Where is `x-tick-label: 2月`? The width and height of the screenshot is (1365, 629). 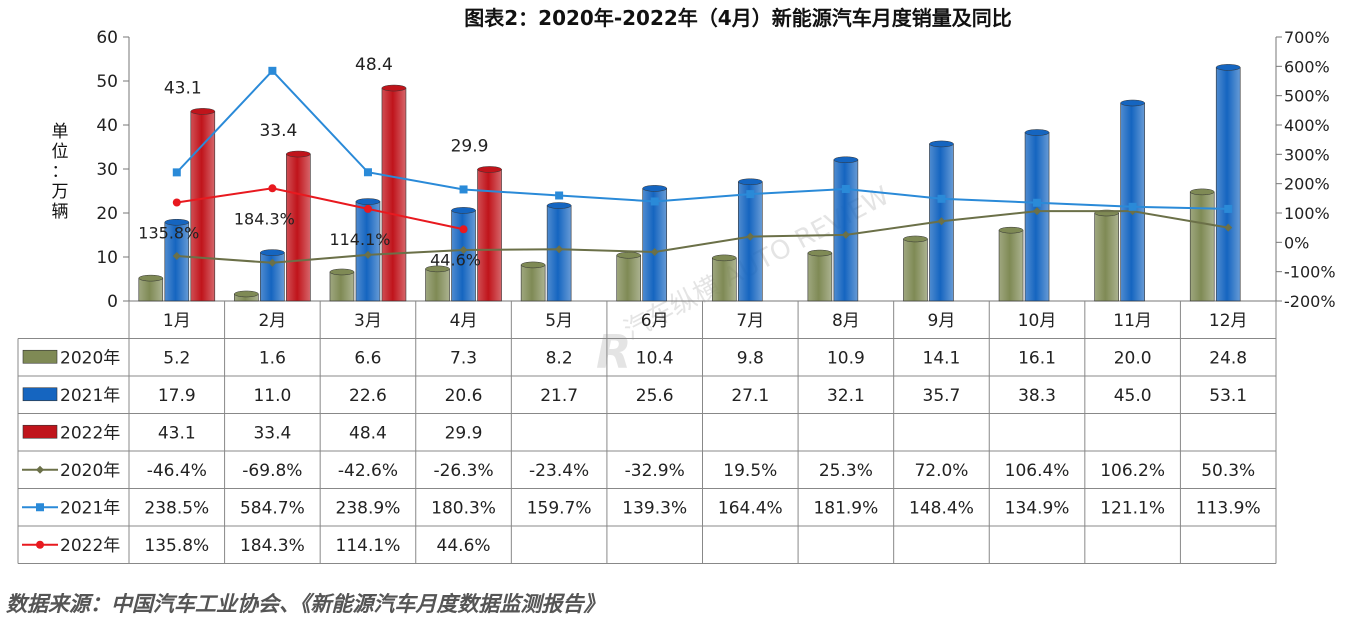 x-tick-label: 2月 is located at coordinates (272, 321).